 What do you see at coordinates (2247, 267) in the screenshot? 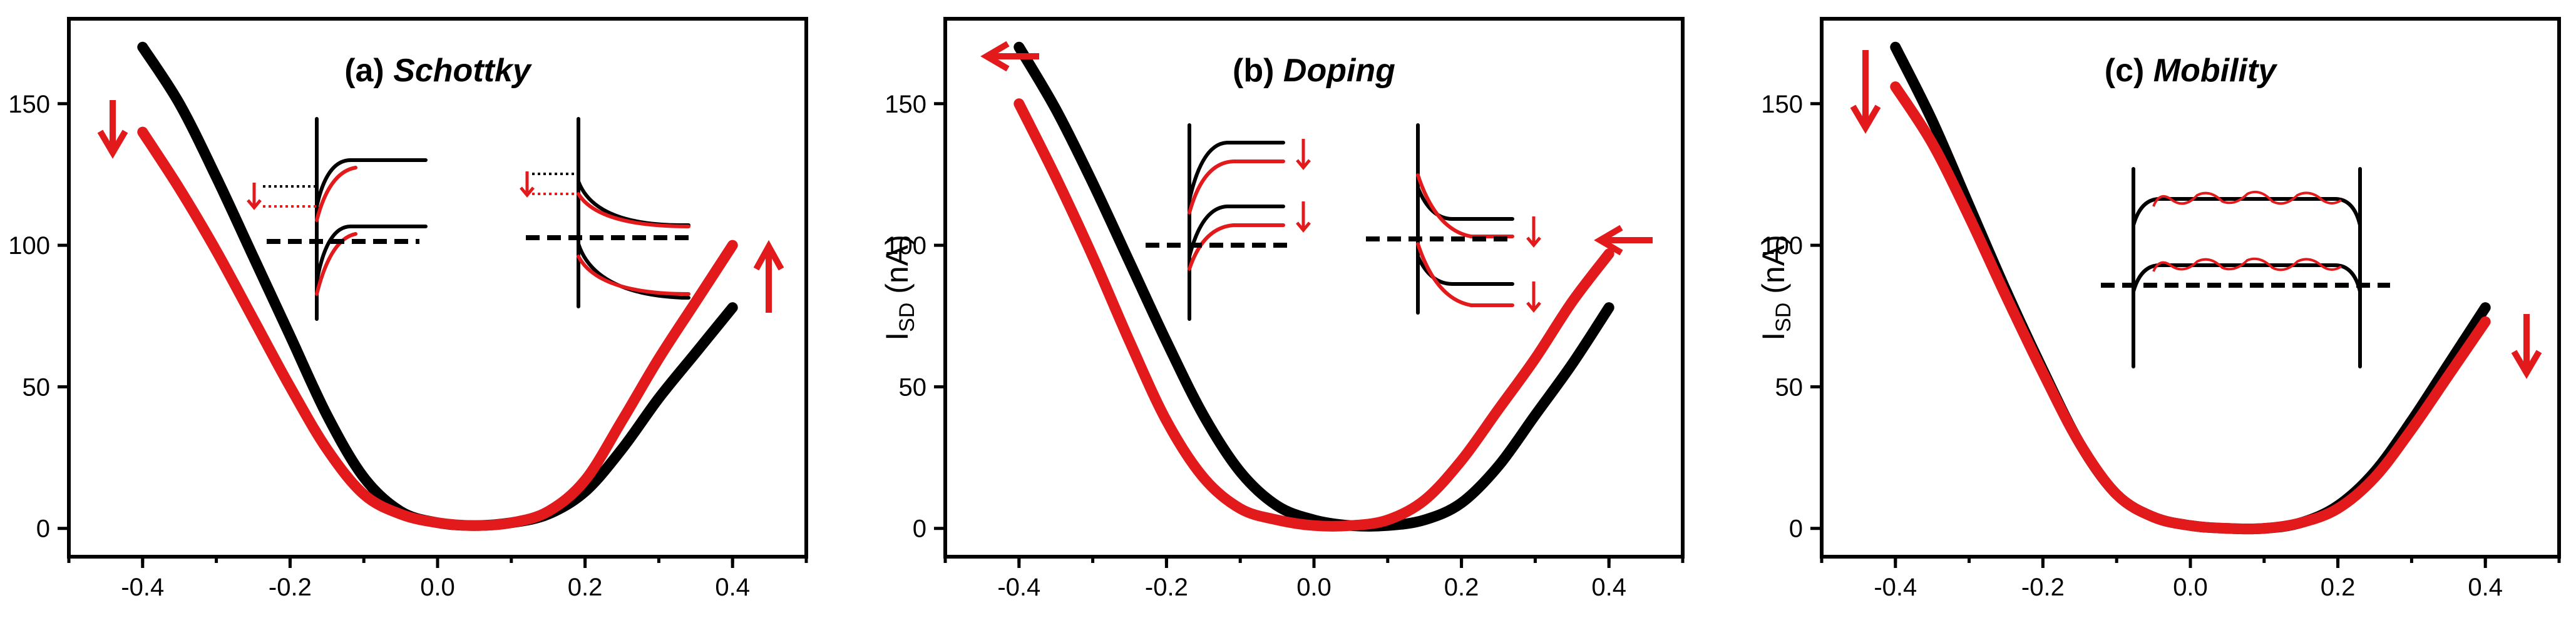
I see `band-inset` at bounding box center [2247, 267].